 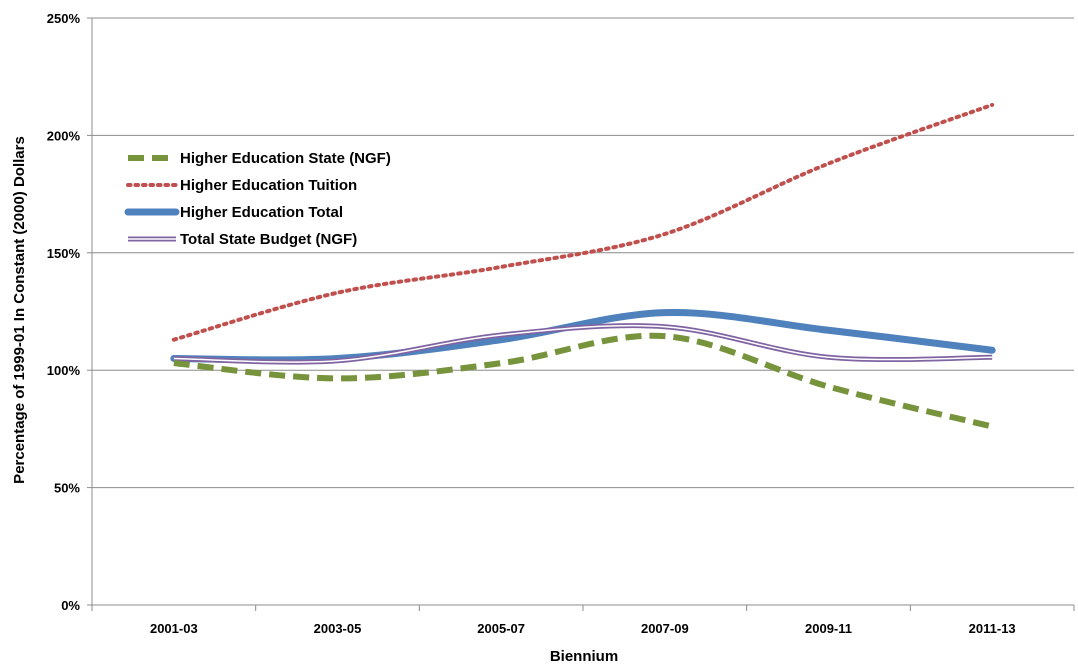 I want to click on y-tick-label: 50%, so click(x=67, y=488).